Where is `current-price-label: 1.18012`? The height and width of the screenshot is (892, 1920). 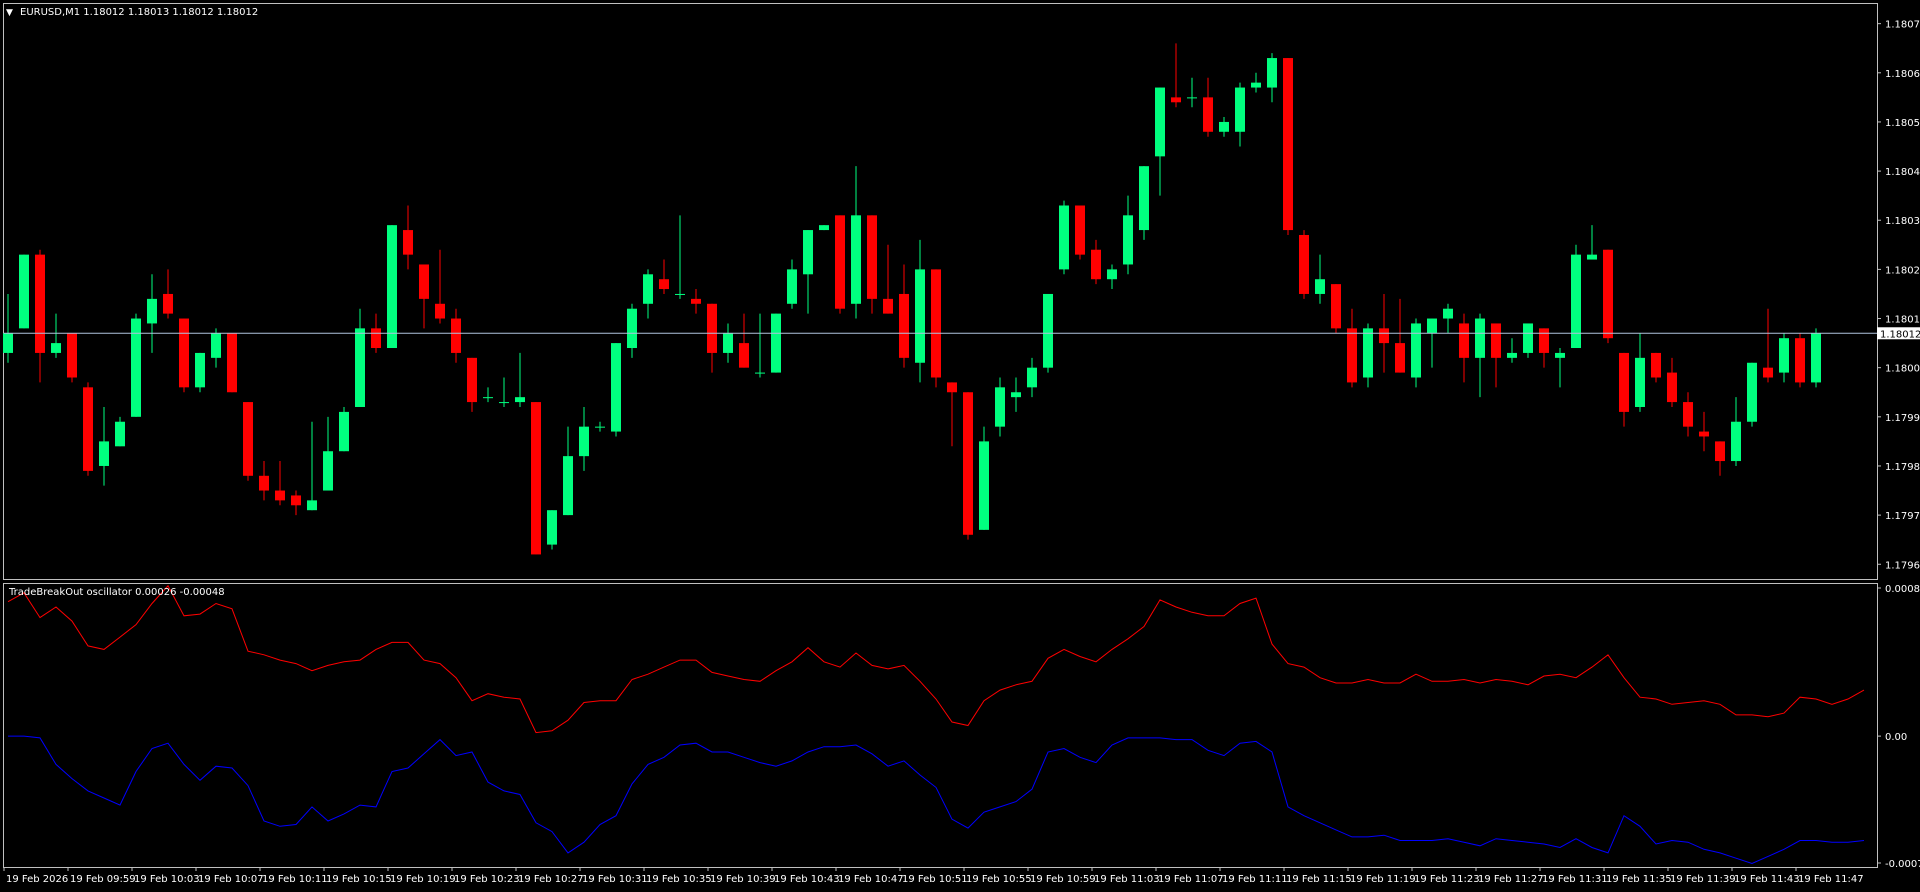
current-price-label: 1.18012 is located at coordinates (1900, 334).